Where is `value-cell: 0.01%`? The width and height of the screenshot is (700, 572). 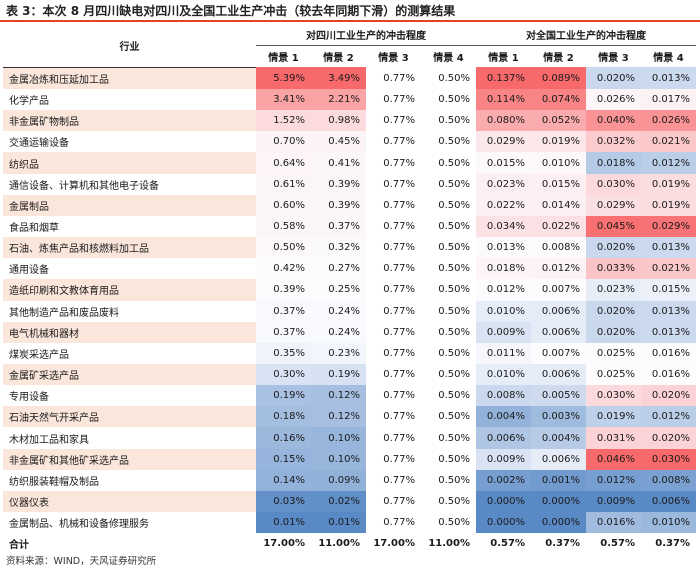
value-cell: 0.01% is located at coordinates (338, 523).